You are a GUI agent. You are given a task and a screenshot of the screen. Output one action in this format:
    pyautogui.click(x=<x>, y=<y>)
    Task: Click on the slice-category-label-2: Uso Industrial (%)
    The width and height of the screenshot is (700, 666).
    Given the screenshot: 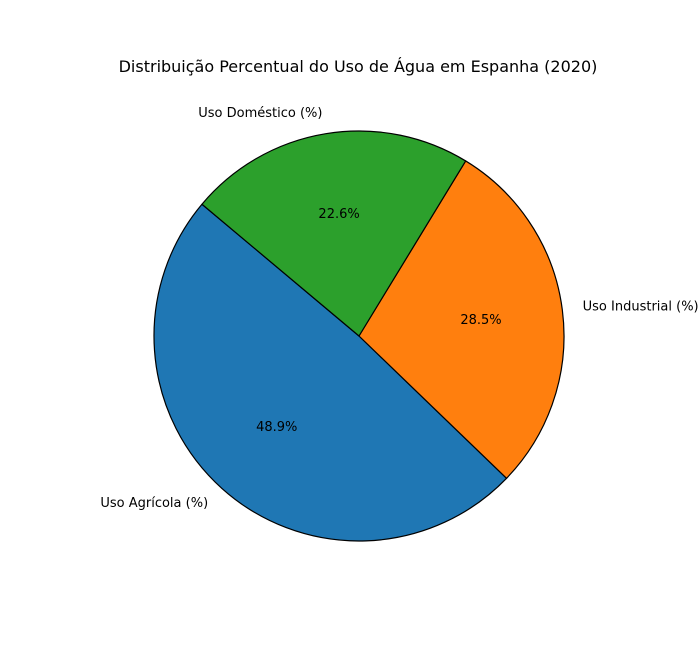 What is the action you would take?
    pyautogui.click(x=641, y=307)
    